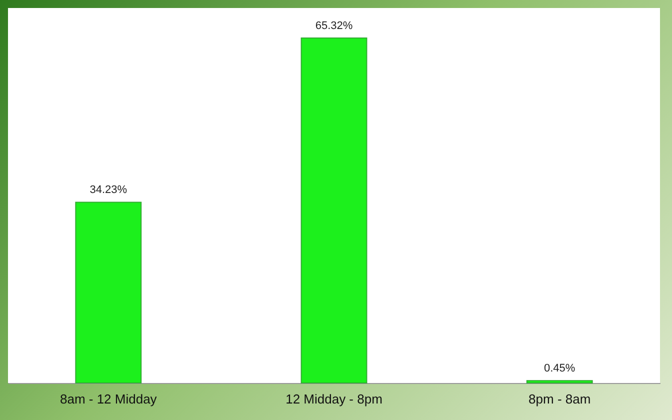  Describe the element at coordinates (109, 399) in the screenshot. I see `x-tick-label: 8am - 12 Midday` at that location.